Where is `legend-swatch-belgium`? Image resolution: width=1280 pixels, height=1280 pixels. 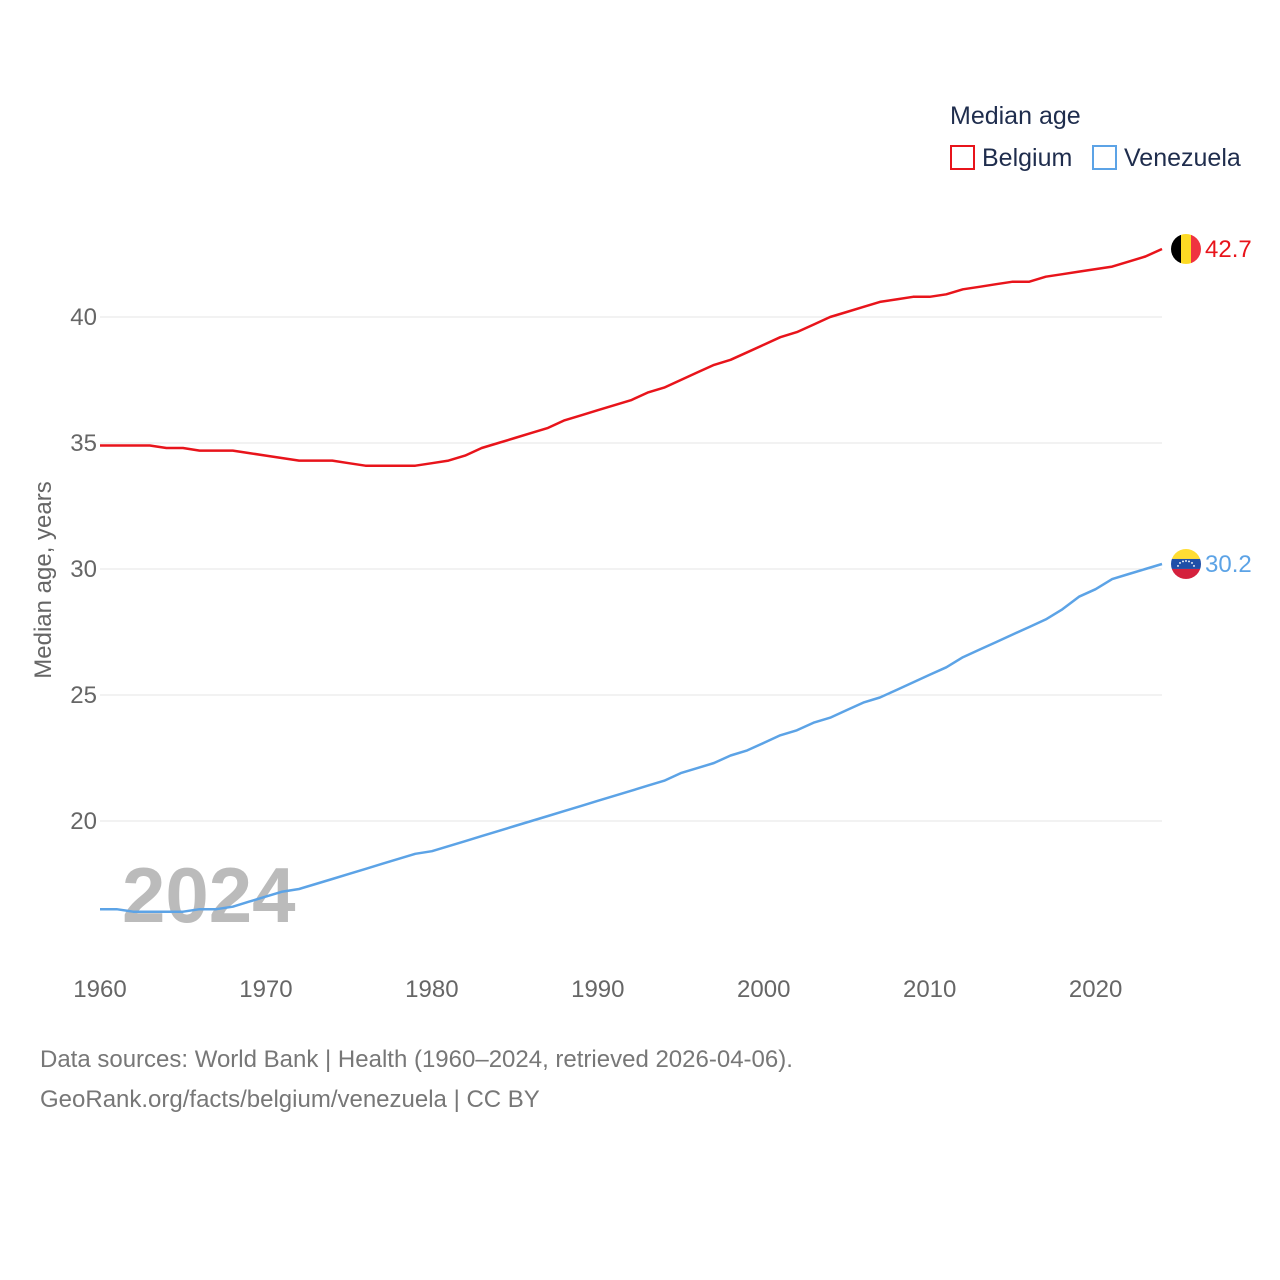
legend-swatch-belgium is located at coordinates (962, 157).